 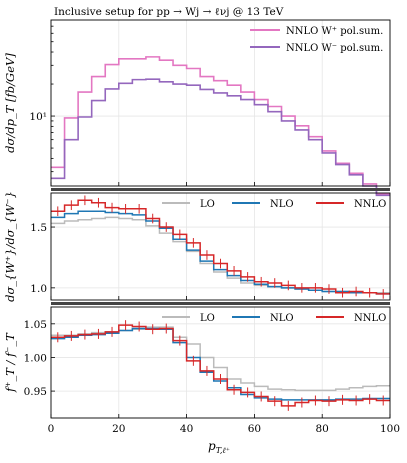 What do you see at coordinates (118, 429) in the screenshot?
I see `x-tick-label: 20` at bounding box center [118, 429].